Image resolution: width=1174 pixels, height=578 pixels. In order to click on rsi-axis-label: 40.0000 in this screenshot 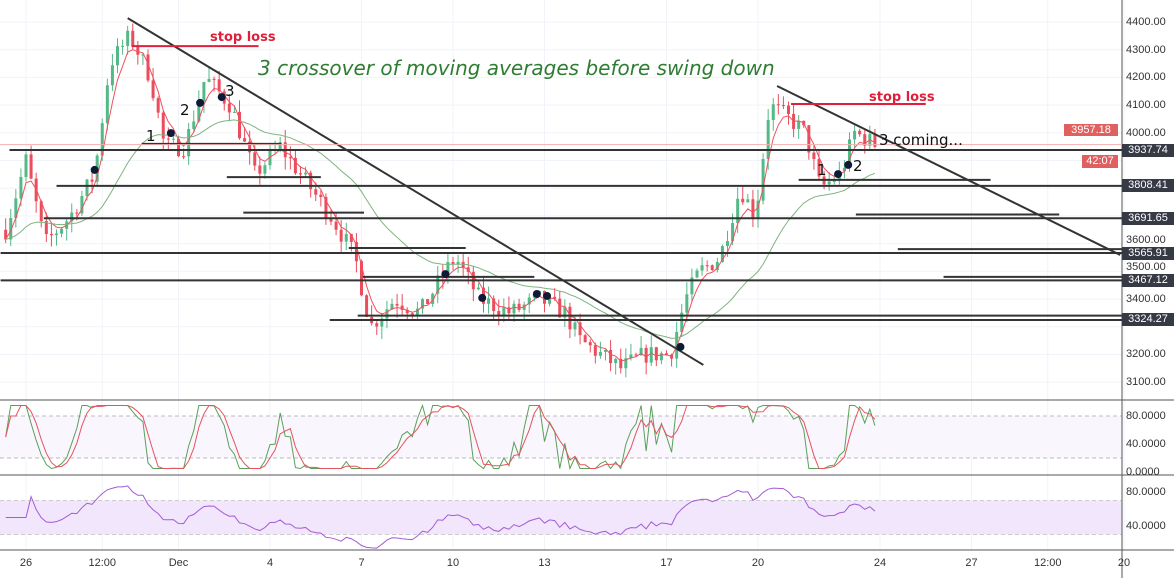, I will do `click(1146, 526)`.